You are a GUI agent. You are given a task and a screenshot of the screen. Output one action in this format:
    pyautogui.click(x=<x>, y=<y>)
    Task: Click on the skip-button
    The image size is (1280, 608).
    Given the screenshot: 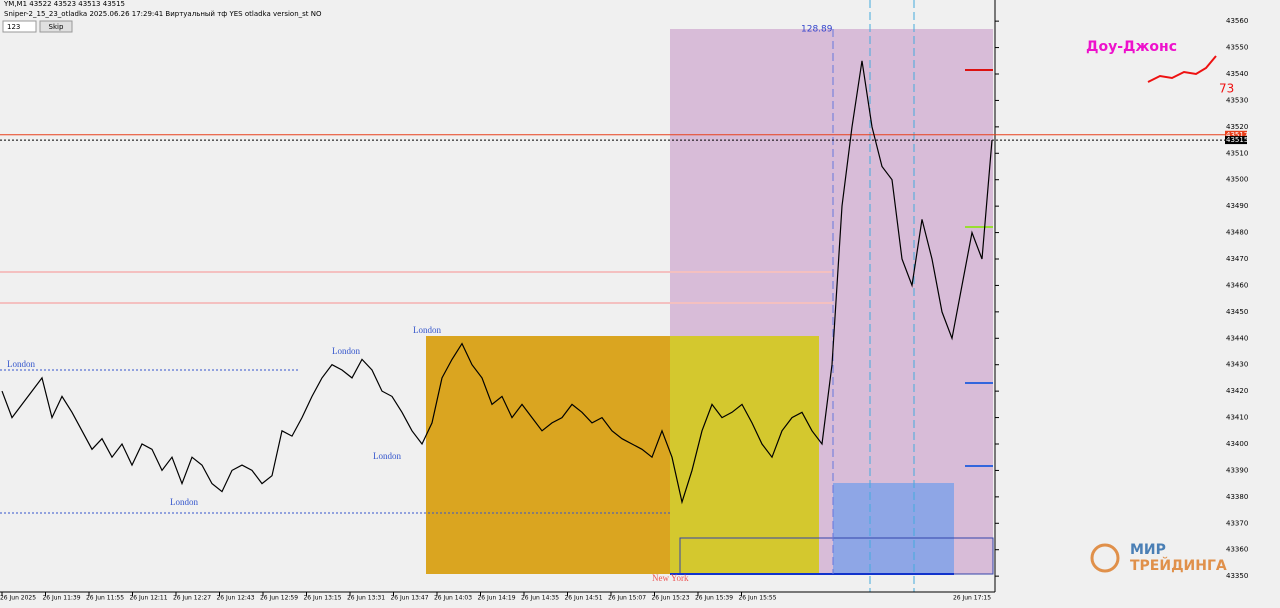 What is the action you would take?
    pyautogui.click(x=56, y=26)
    